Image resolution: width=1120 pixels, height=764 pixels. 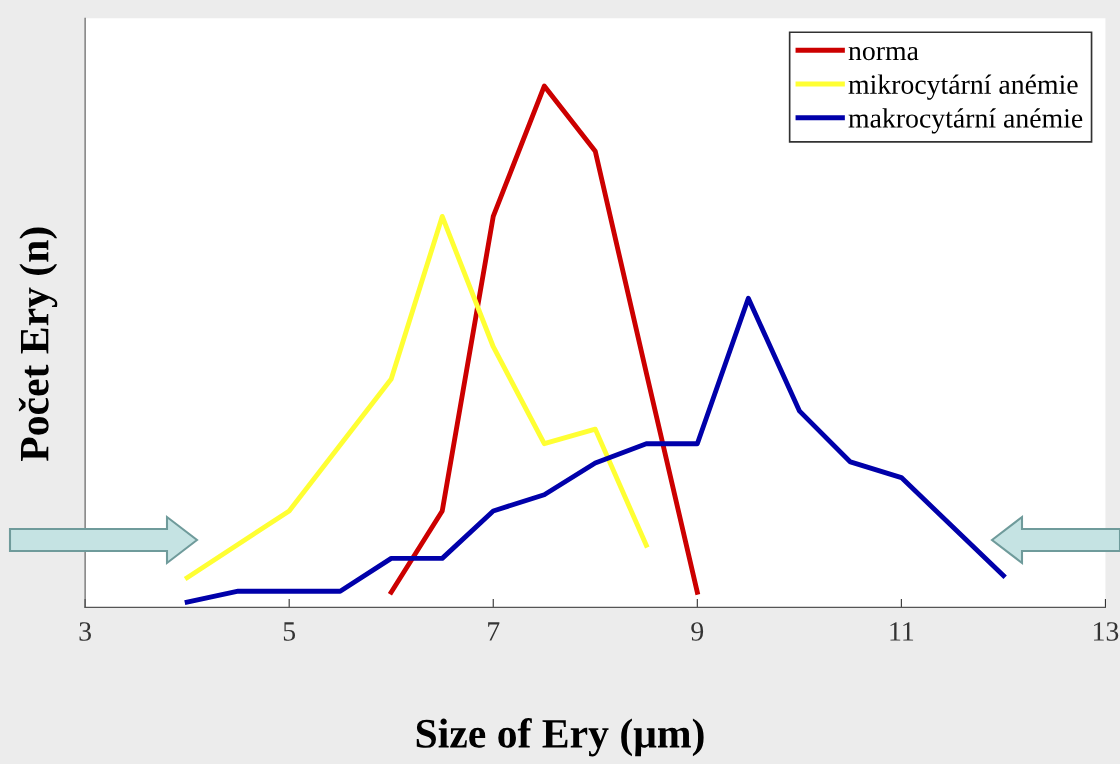 I want to click on x-tick-label: 11, so click(x=902, y=631).